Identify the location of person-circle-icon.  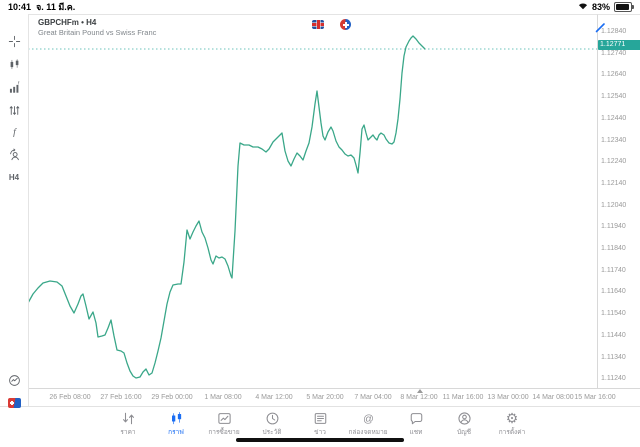
(464, 418).